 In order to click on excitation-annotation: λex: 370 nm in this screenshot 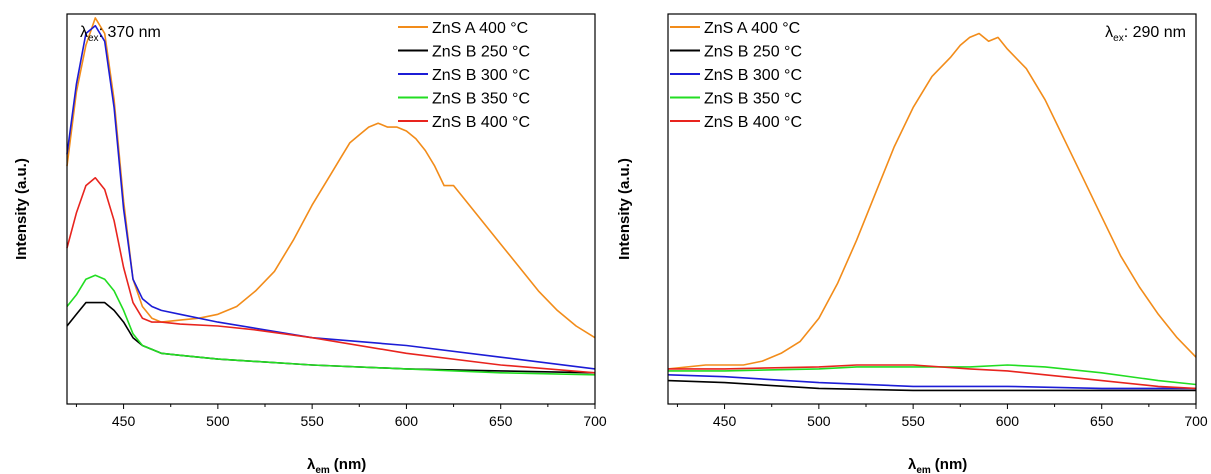, I will do `click(120, 34)`.